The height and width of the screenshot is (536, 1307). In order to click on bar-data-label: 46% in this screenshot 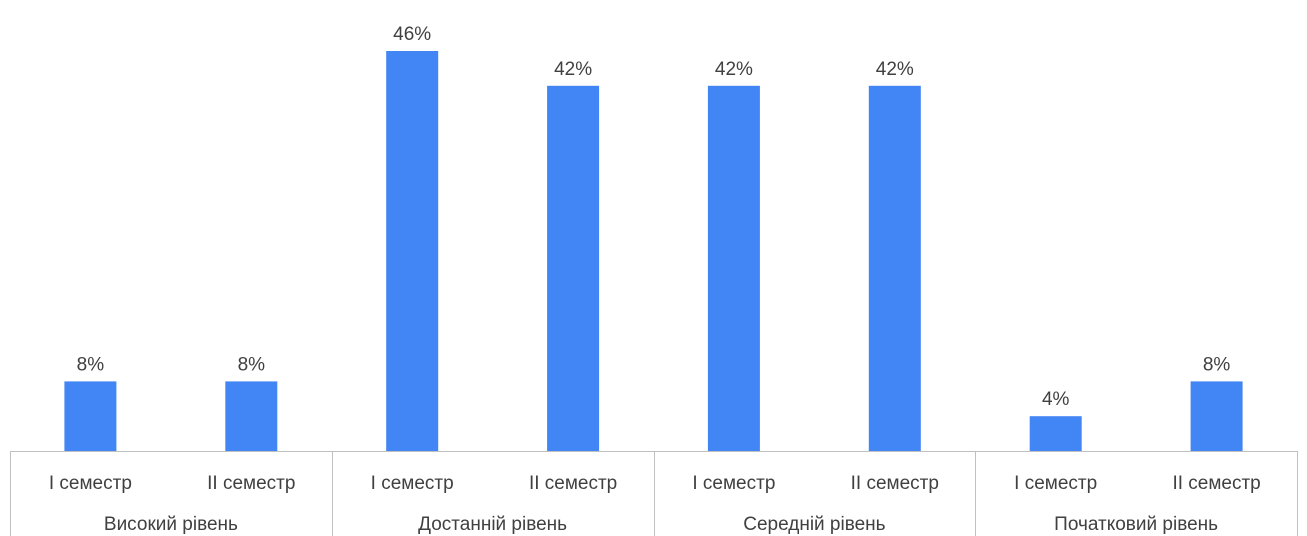, I will do `click(412, 34)`.